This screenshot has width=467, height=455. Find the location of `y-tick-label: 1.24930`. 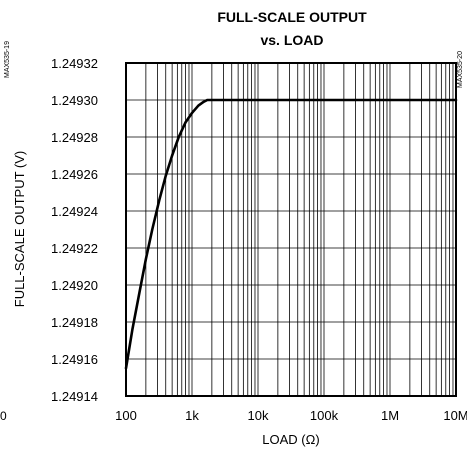

y-tick-label: 1.24930 is located at coordinates (74, 100).